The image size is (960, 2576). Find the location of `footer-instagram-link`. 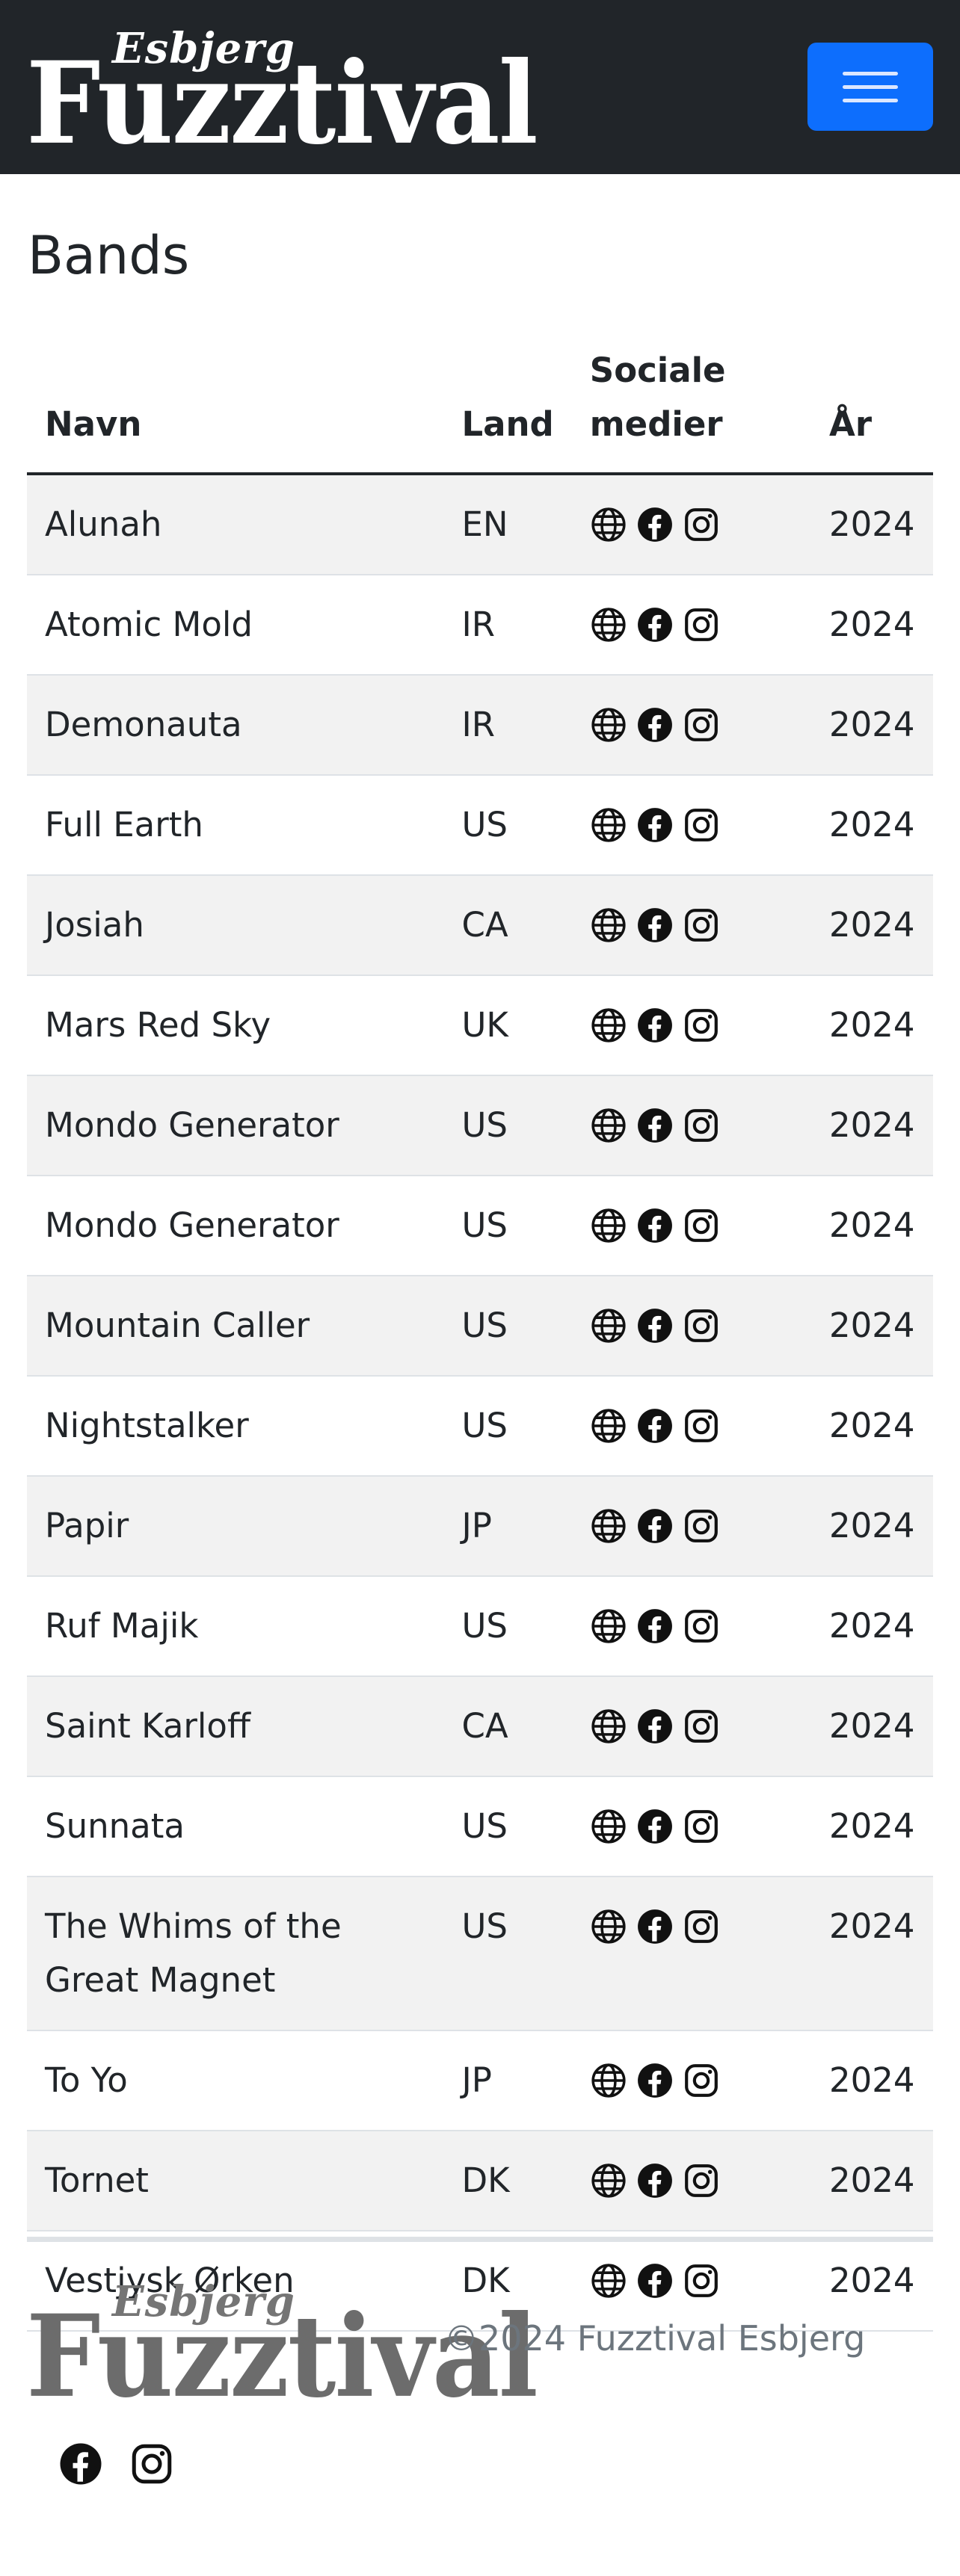

footer-instagram-link is located at coordinates (151, 2463).